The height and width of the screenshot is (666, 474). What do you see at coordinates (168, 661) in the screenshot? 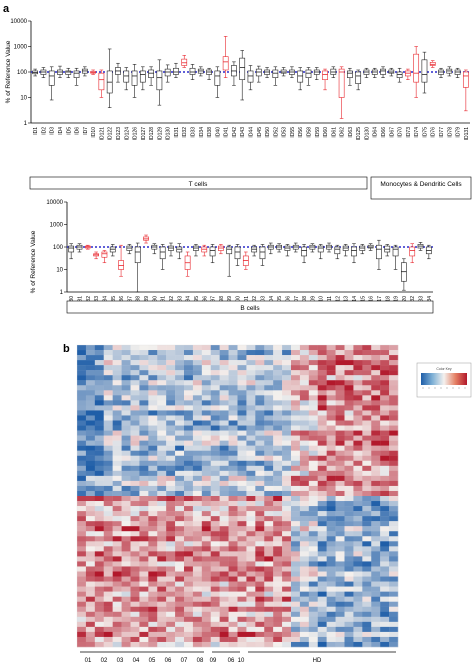
I see `heatmap-group-label: 06` at bounding box center [168, 661].